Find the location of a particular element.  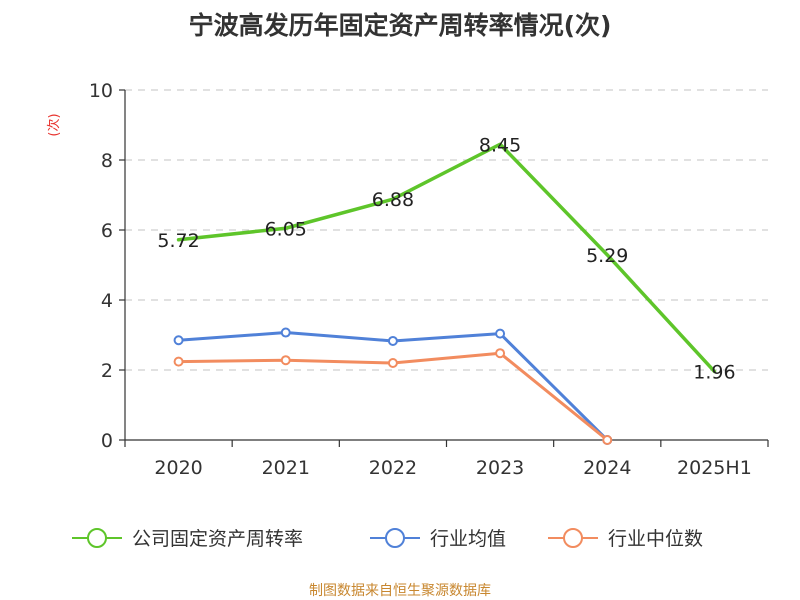

x-tick-label-5: 2025H1 is located at coordinates (714, 468).